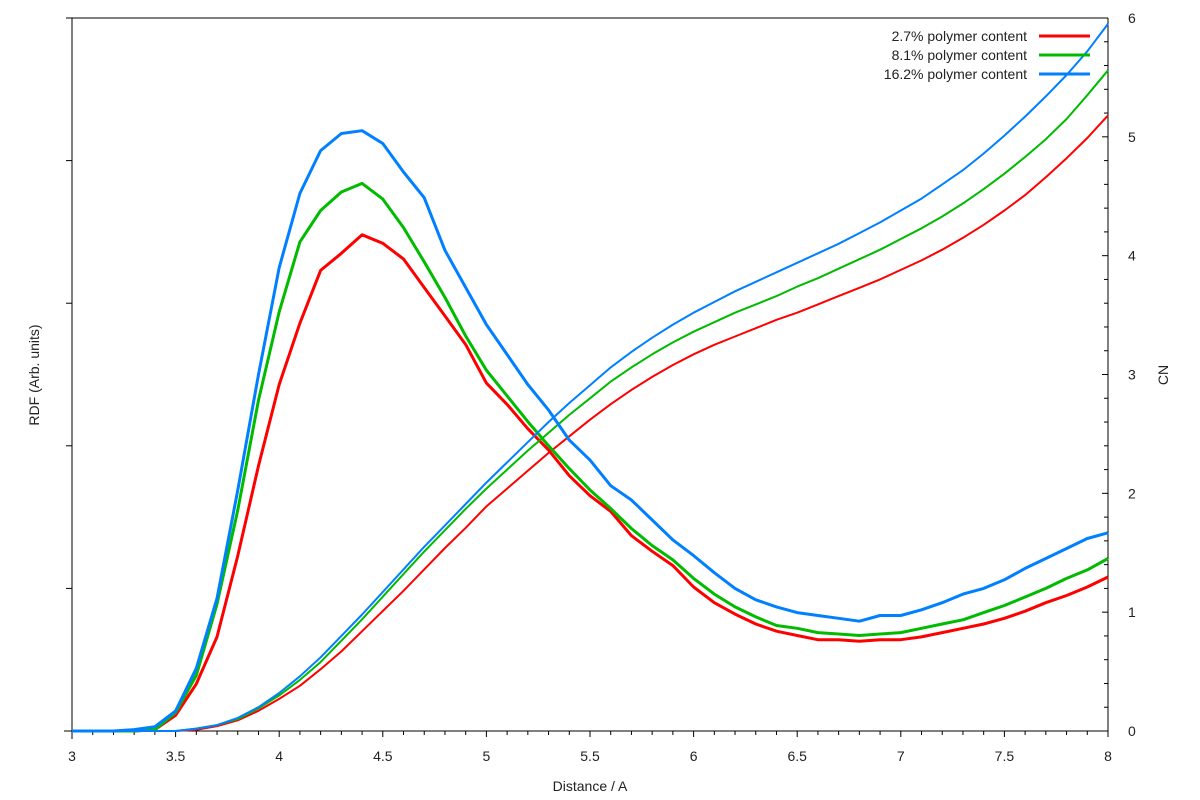  What do you see at coordinates (279, 756) in the screenshot?
I see `x-tick-label: 4` at bounding box center [279, 756].